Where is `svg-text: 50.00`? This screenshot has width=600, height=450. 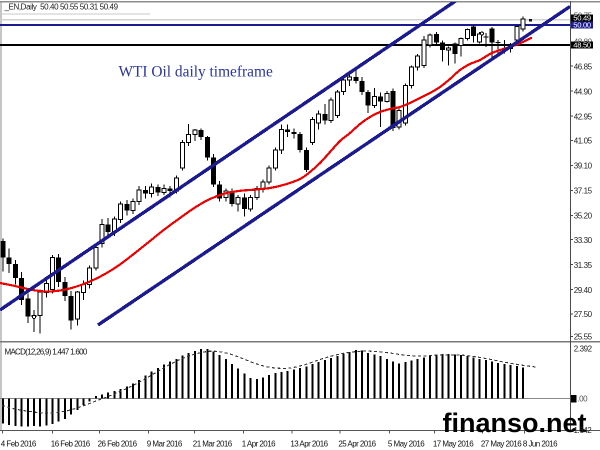 svg-text: 50.00 is located at coordinates (582, 25).